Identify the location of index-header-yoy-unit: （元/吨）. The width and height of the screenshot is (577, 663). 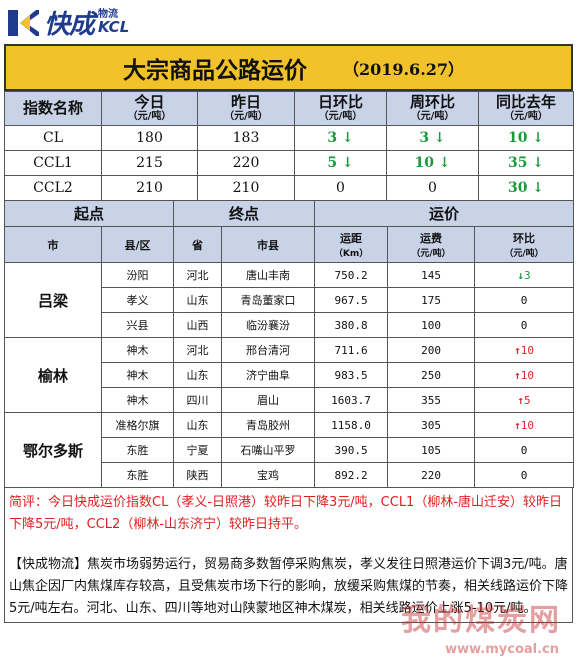
(526, 116).